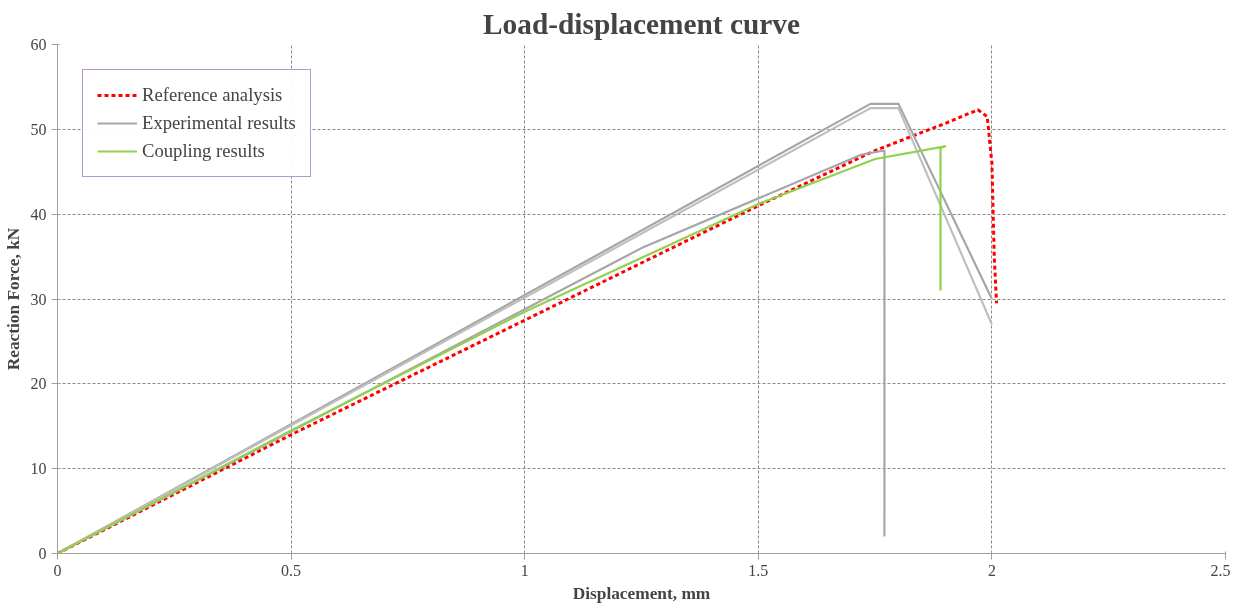 Image resolution: width=1241 pixels, height=612 pixels. What do you see at coordinates (219, 123) in the screenshot?
I see `legend-label: Experimental results` at bounding box center [219, 123].